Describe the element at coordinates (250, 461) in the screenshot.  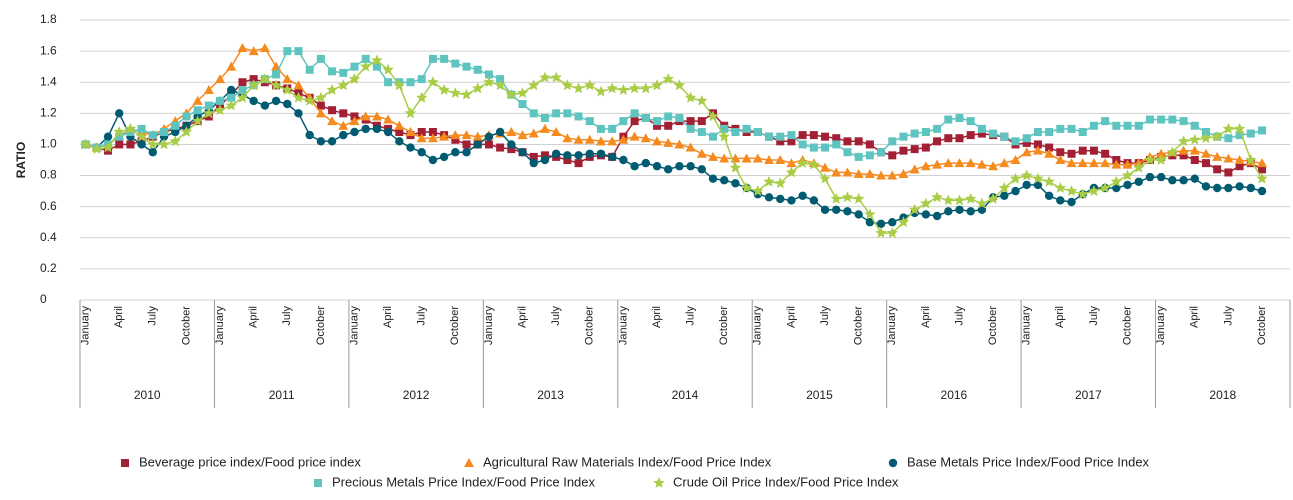
I see `legend-label: Beverage price index/Food price index` at that location.